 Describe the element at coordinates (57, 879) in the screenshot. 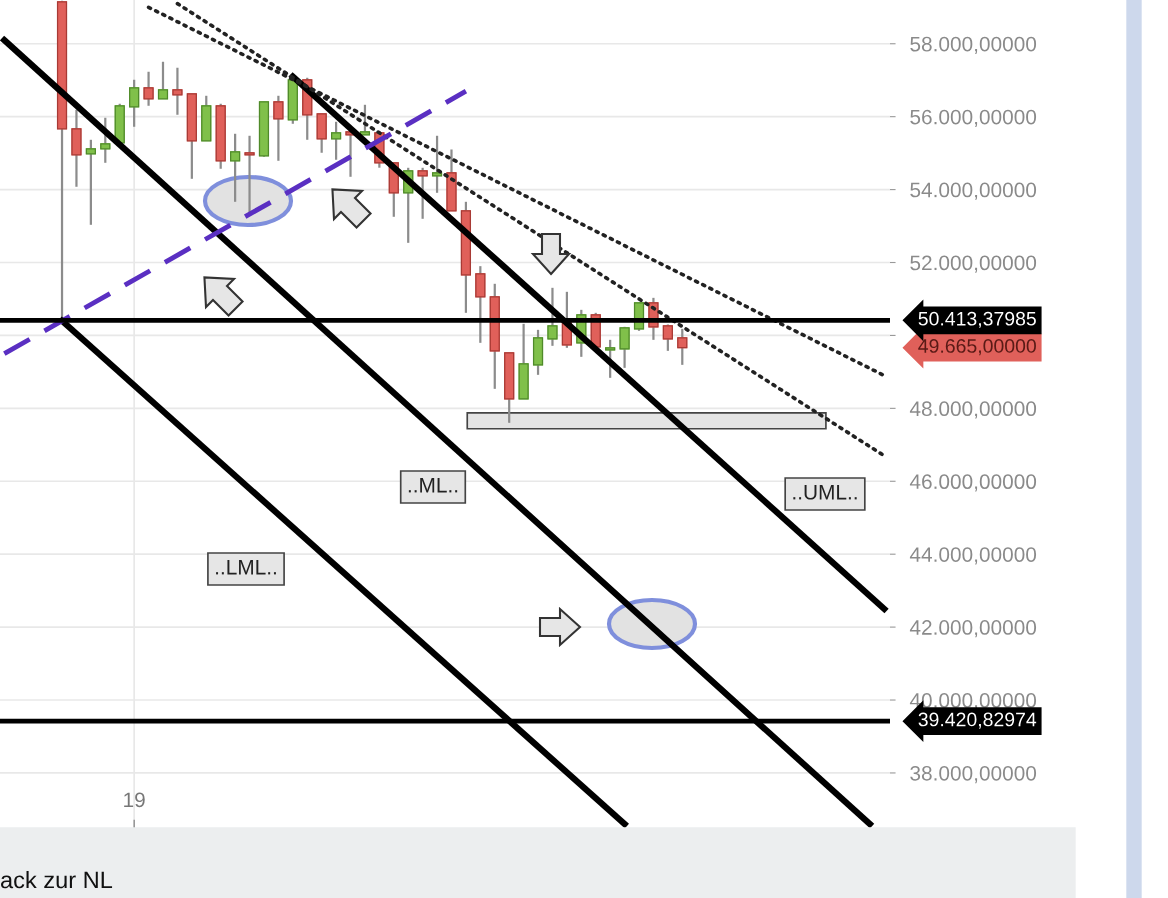

I see `text: ack zur NL` at that location.